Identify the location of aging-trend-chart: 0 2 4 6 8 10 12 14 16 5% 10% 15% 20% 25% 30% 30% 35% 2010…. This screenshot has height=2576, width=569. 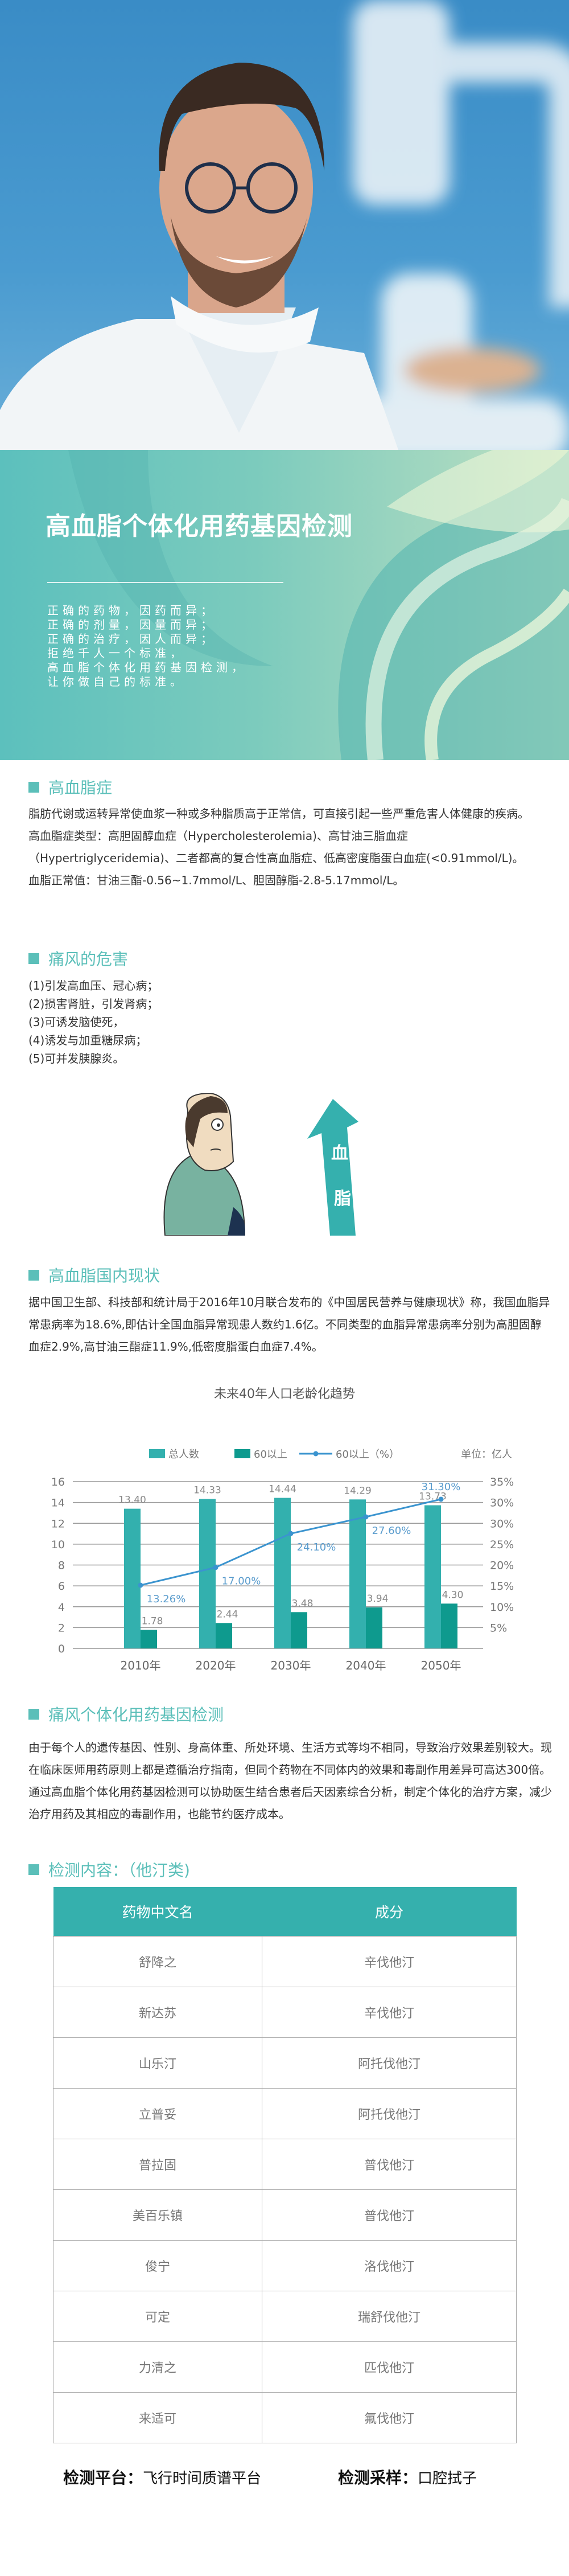
(282, 1560).